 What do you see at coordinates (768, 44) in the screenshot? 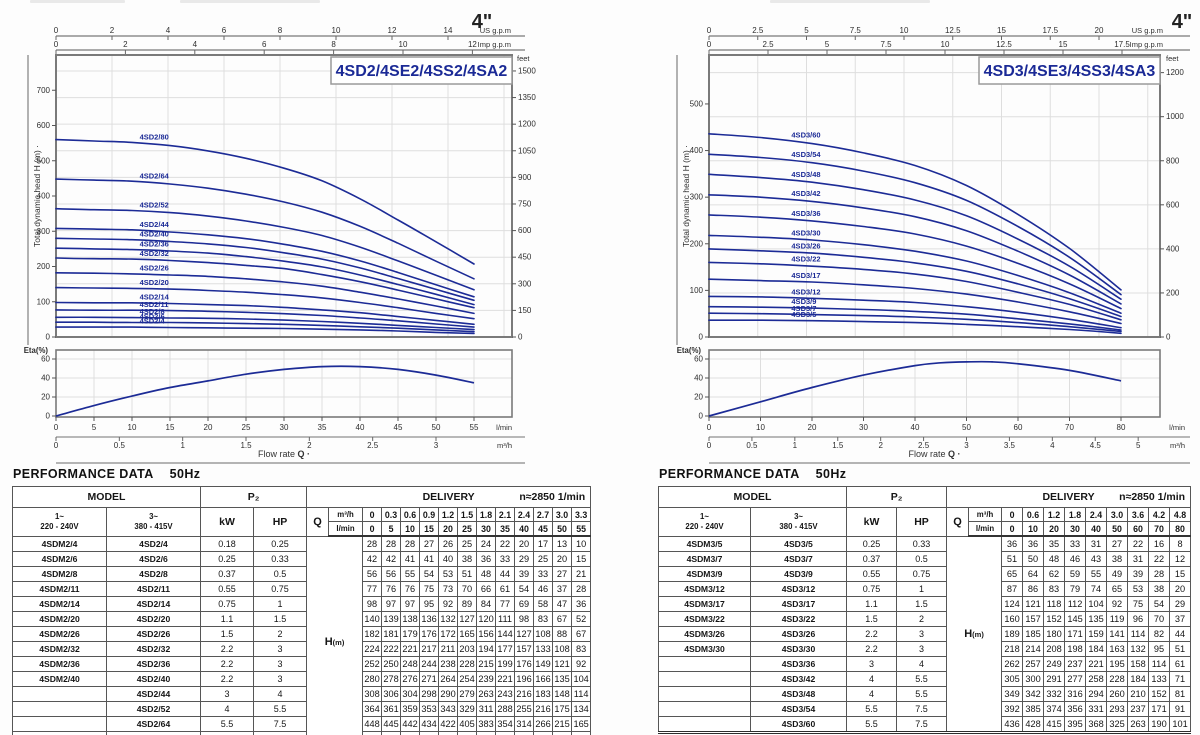
I see `imp-gpm-tick: 2.5` at bounding box center [768, 44].